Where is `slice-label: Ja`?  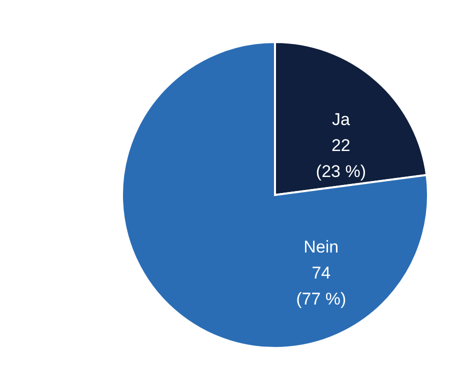
slice-label: Ja is located at coordinates (341, 119).